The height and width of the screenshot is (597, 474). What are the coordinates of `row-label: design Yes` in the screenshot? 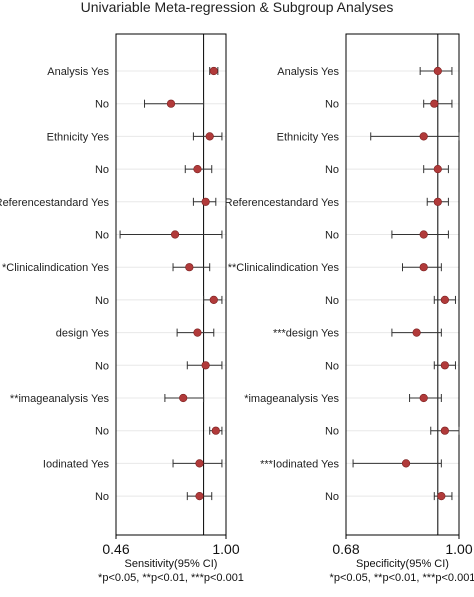 It's located at (83, 334).